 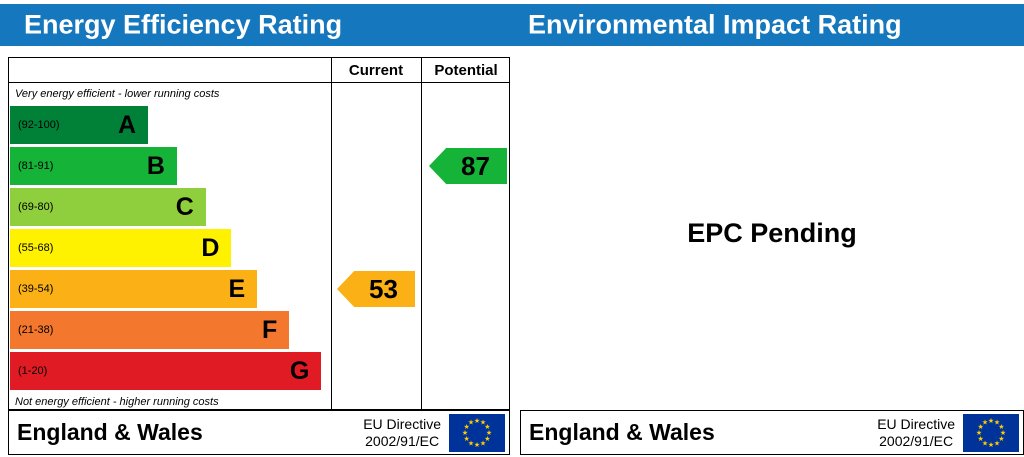 What do you see at coordinates (36, 207) in the screenshot?
I see `band-range: (69-80)` at bounding box center [36, 207].